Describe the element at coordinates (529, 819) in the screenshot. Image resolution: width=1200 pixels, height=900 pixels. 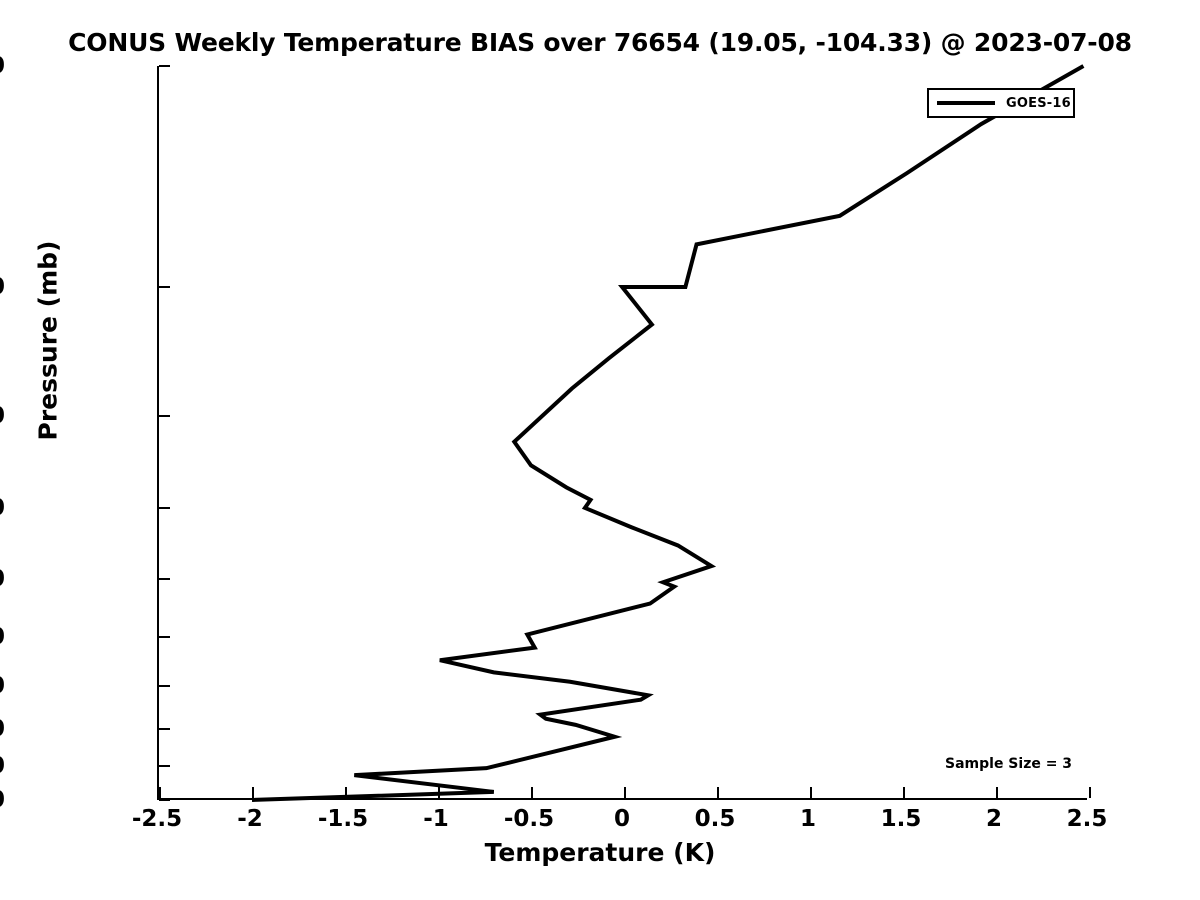
I see `x-axis-tick-label: -0.5` at that location.